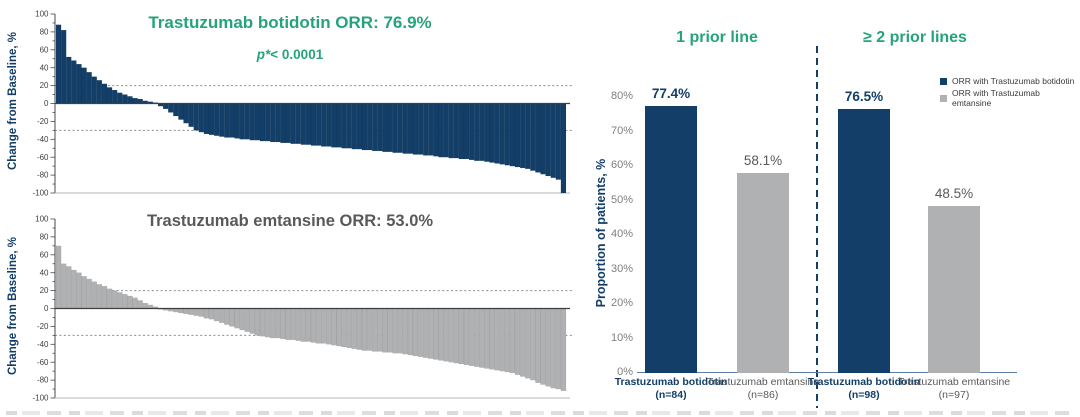 The height and width of the screenshot is (417, 1080). What do you see at coordinates (44, 237) in the screenshot?
I see `y-tick-label: 80` at bounding box center [44, 237].